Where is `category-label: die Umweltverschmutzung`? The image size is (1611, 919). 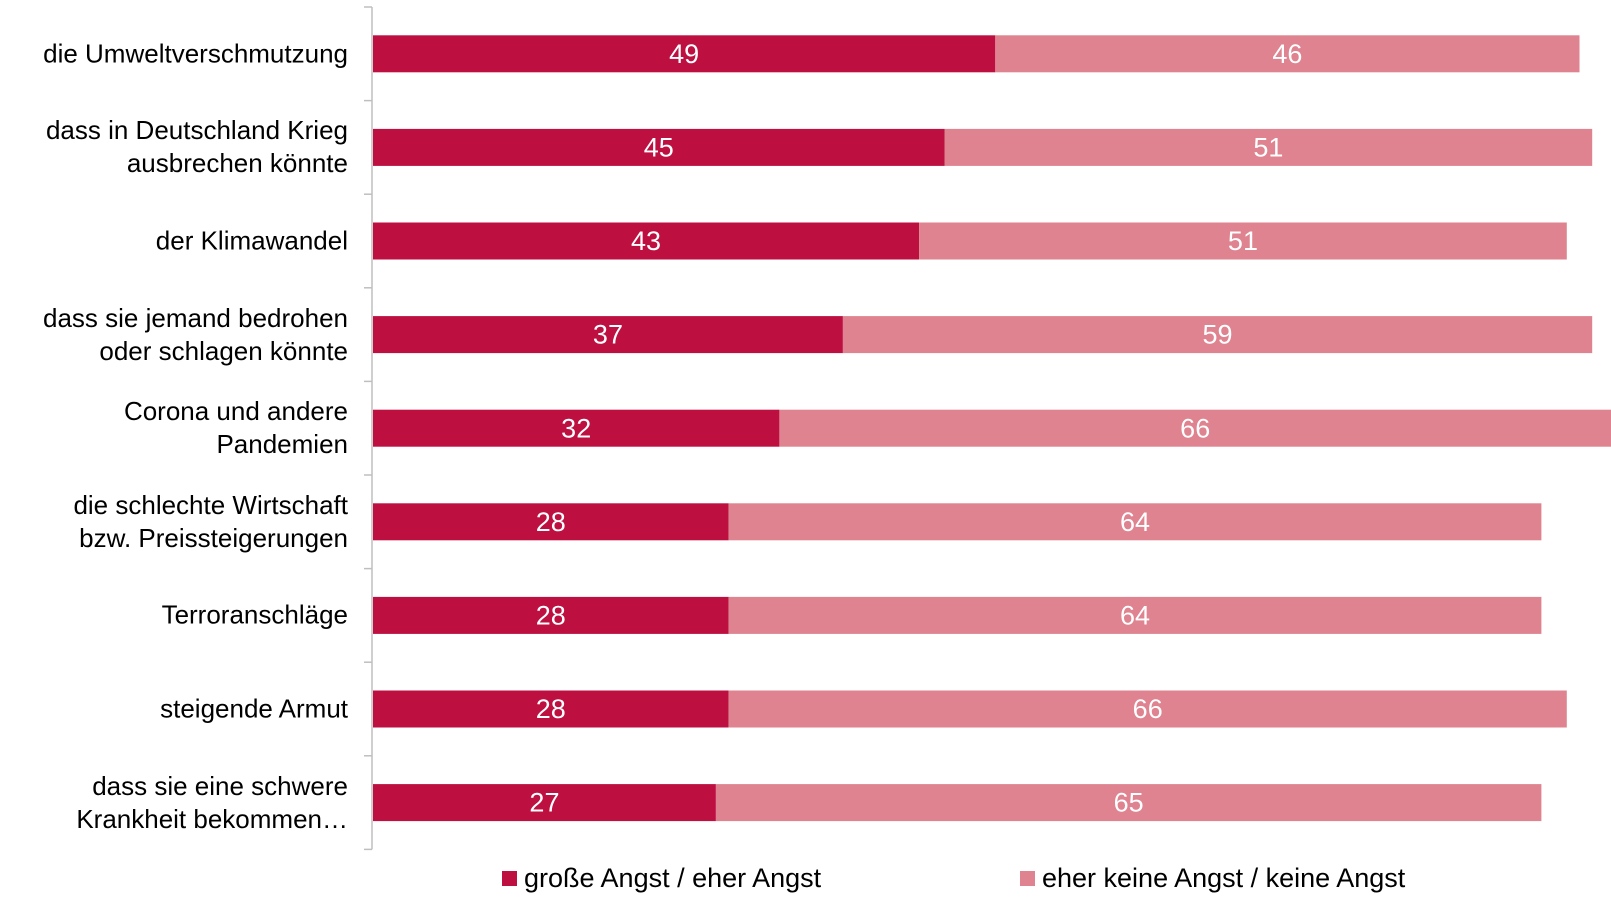
category-label: die Umweltverschmutzung is located at coordinates (195, 53).